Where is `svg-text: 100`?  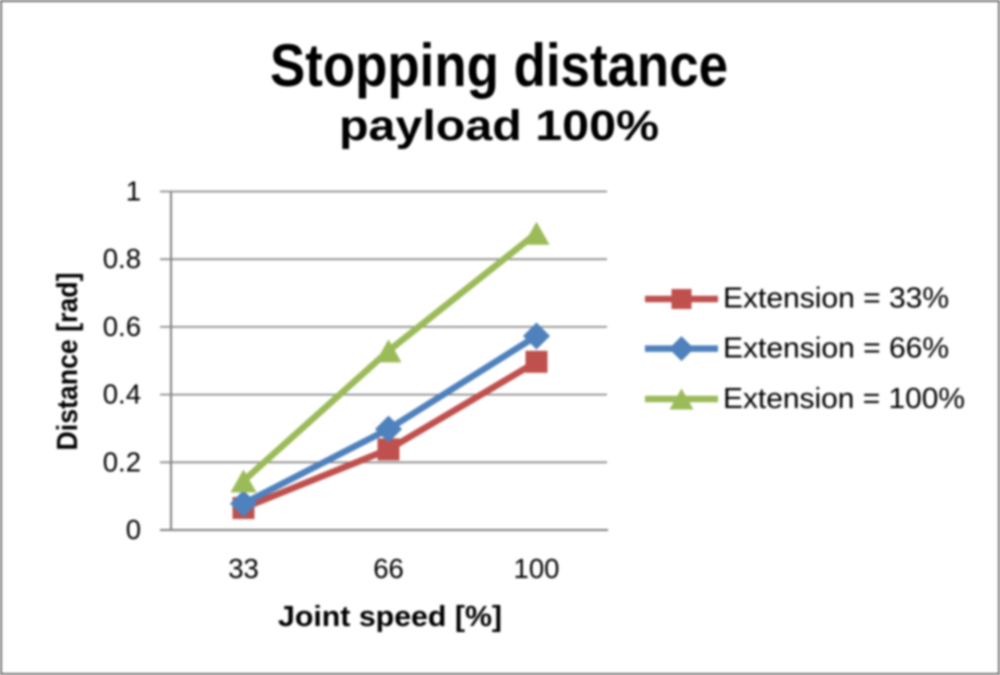 svg-text: 100 is located at coordinates (537, 568).